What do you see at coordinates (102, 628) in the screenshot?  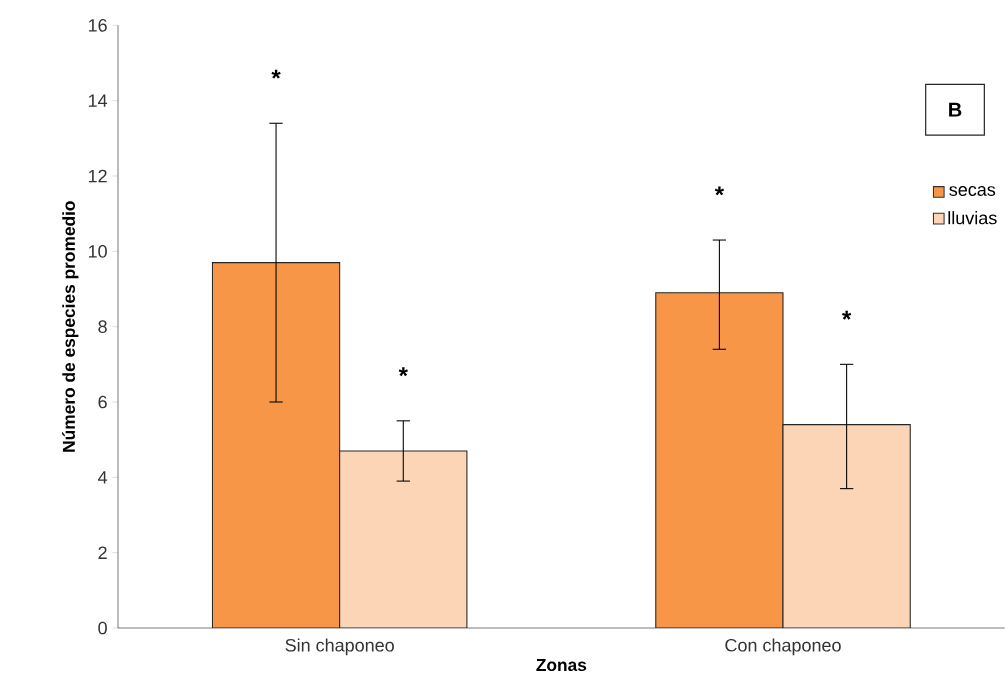 I see `y-tick-label: 0` at bounding box center [102, 628].